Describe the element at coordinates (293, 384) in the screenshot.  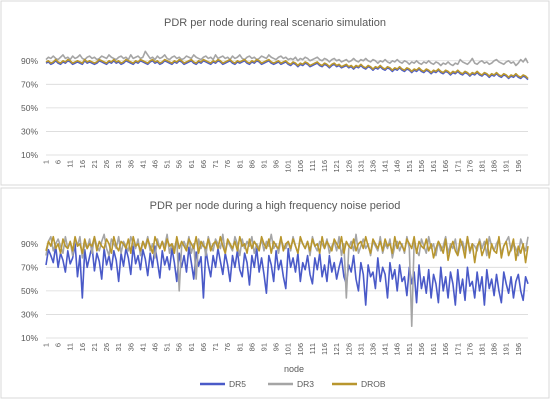
I see `legend: DR5 DR3 DROB` at that location.